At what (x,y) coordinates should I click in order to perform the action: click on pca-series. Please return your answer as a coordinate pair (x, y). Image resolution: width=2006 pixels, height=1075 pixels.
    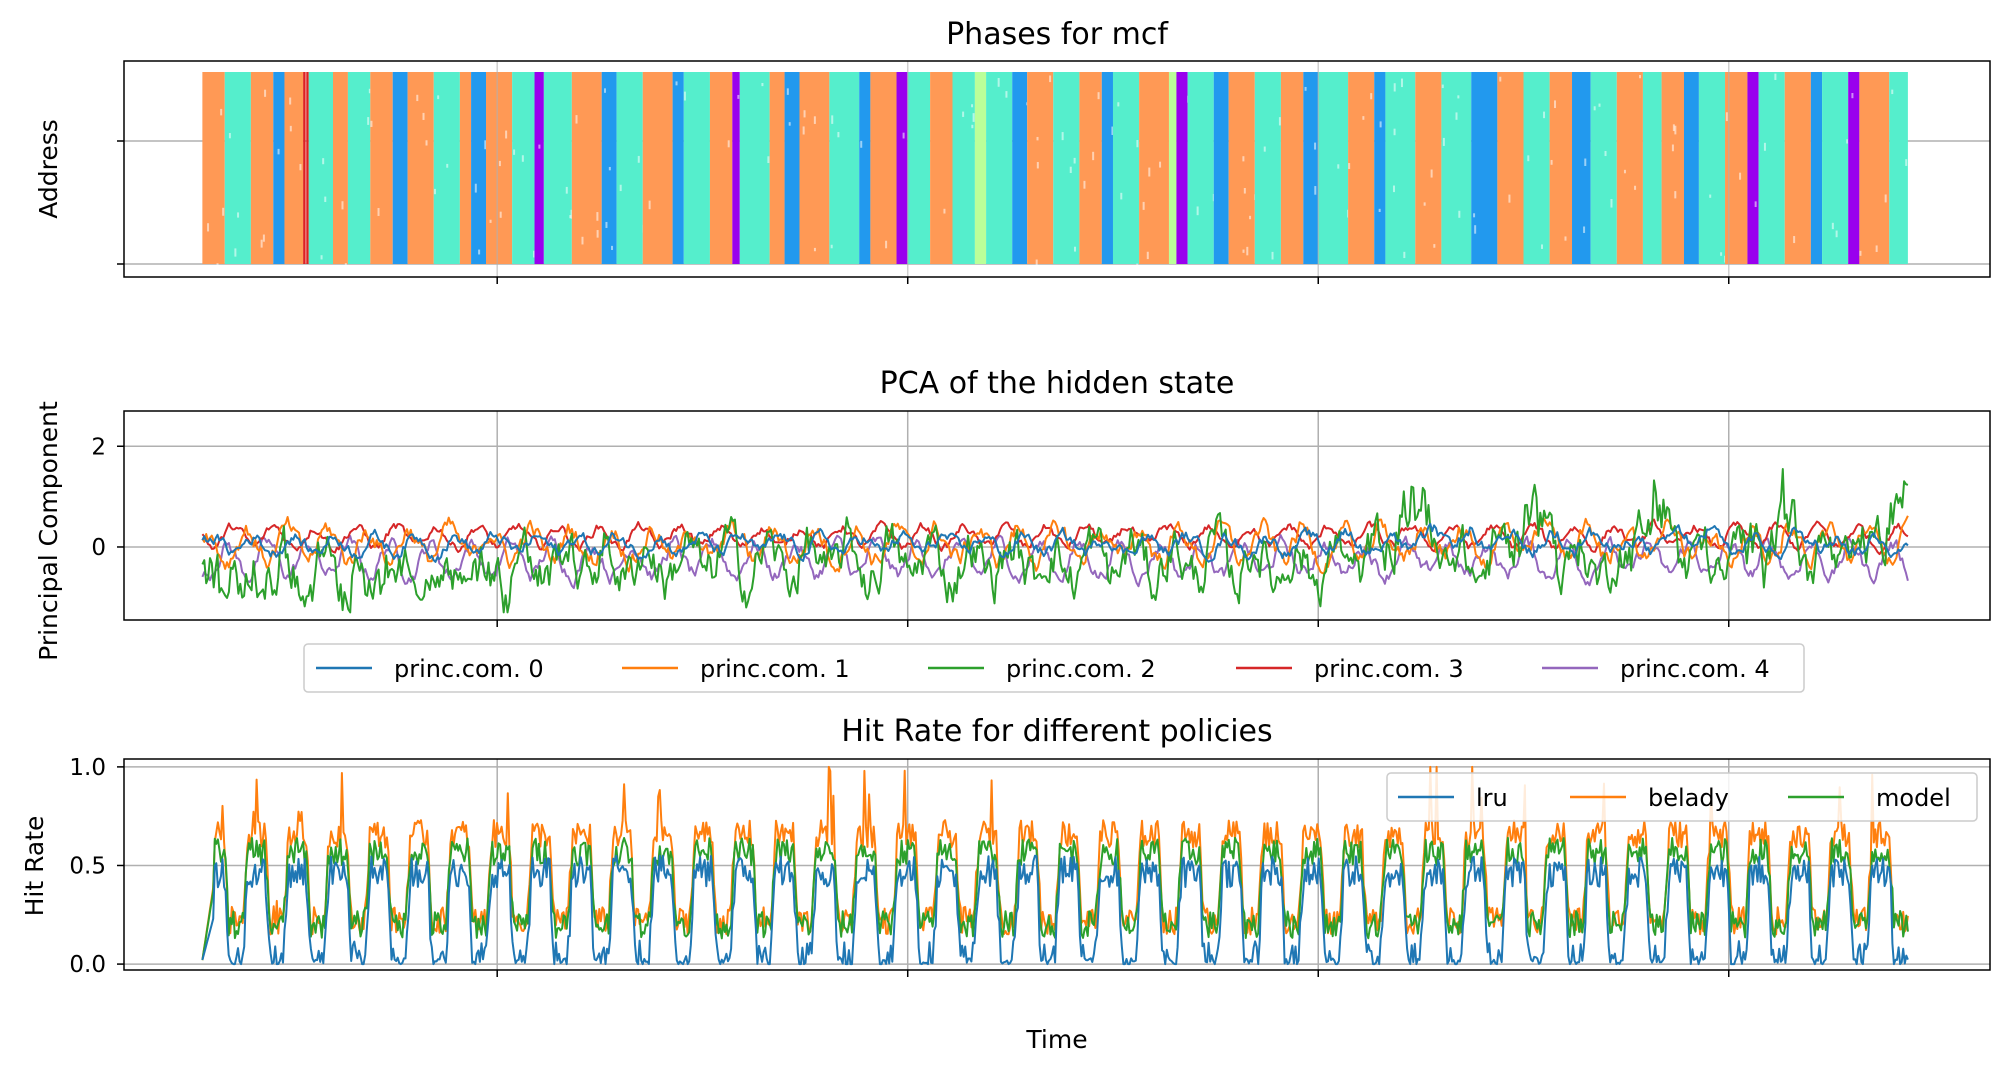
    Looking at the image, I should click on (1055, 541).